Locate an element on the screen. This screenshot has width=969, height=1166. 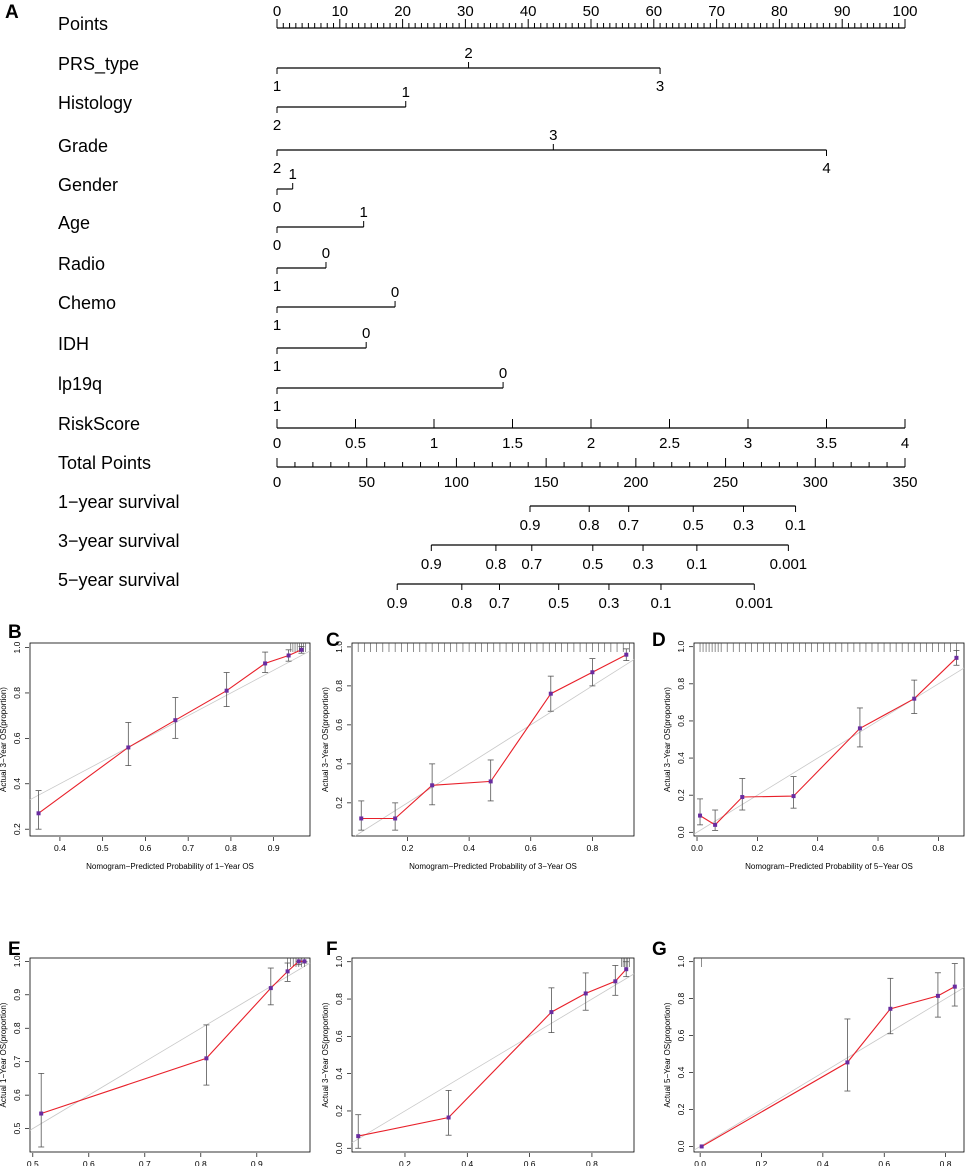
axis-tick-label: 1 is located at coordinates (434, 443).